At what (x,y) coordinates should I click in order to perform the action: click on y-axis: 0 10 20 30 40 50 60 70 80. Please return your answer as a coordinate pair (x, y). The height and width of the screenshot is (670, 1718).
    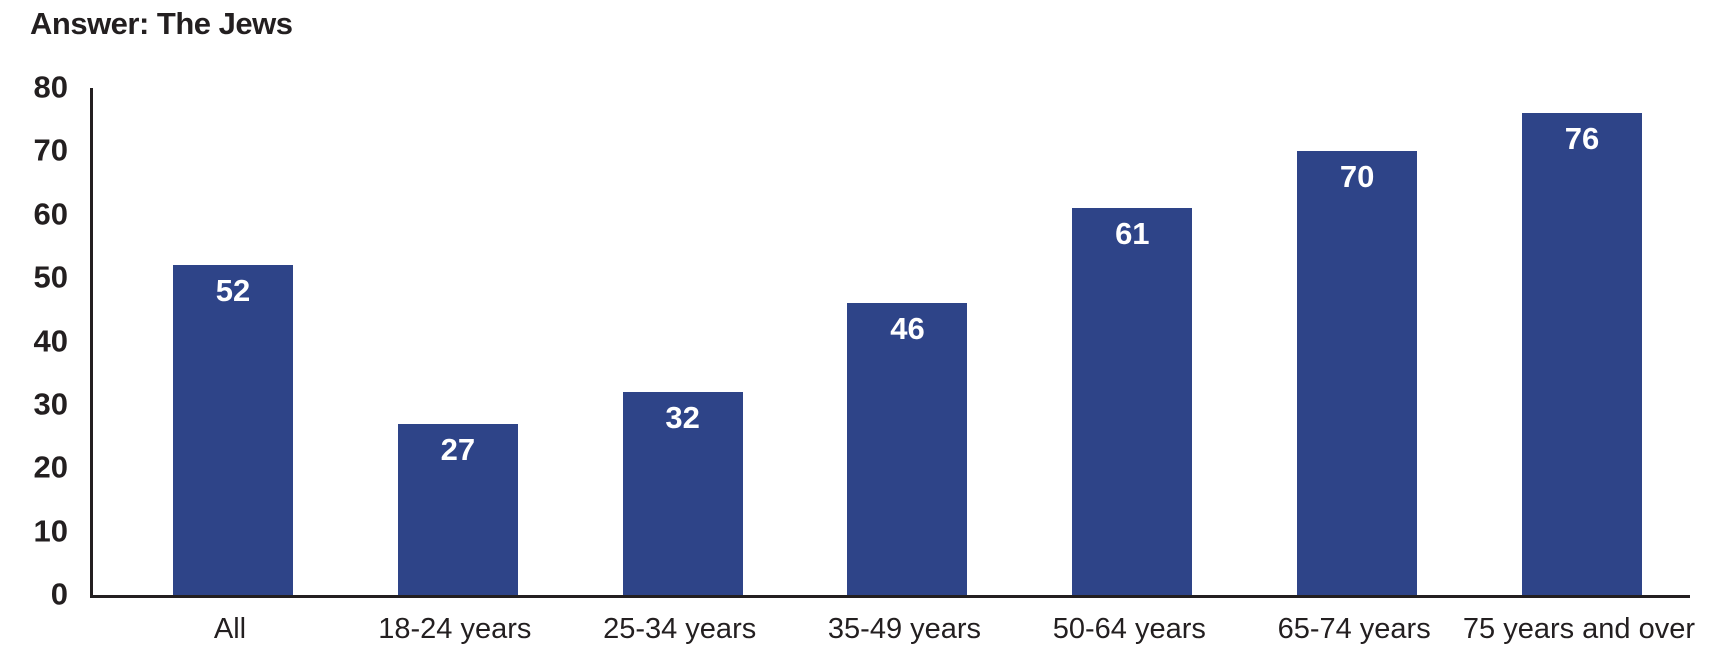
    Looking at the image, I should click on (40, 340).